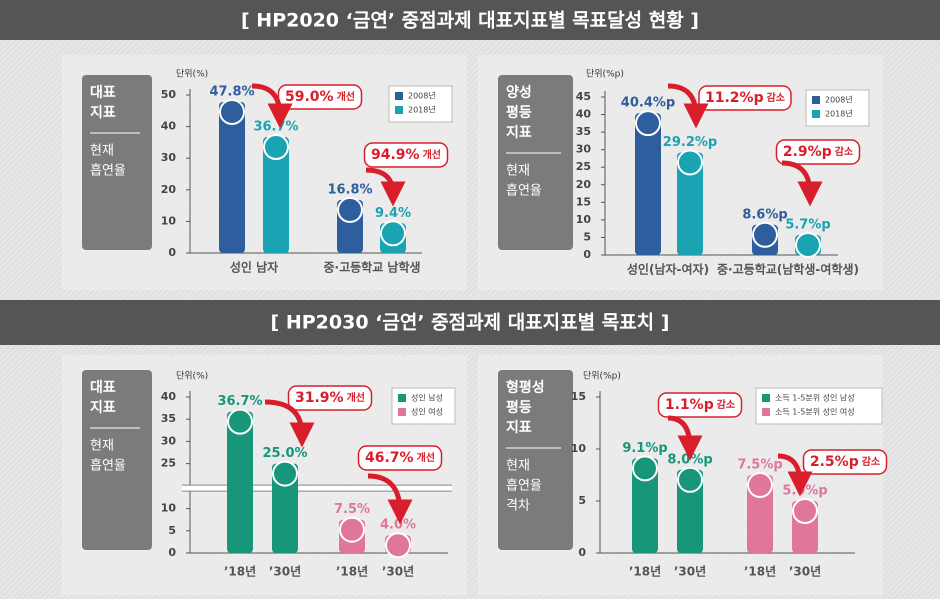 This screenshot has height=599, width=940. I want to click on annotation: 94.9% 개선, so click(406, 155).